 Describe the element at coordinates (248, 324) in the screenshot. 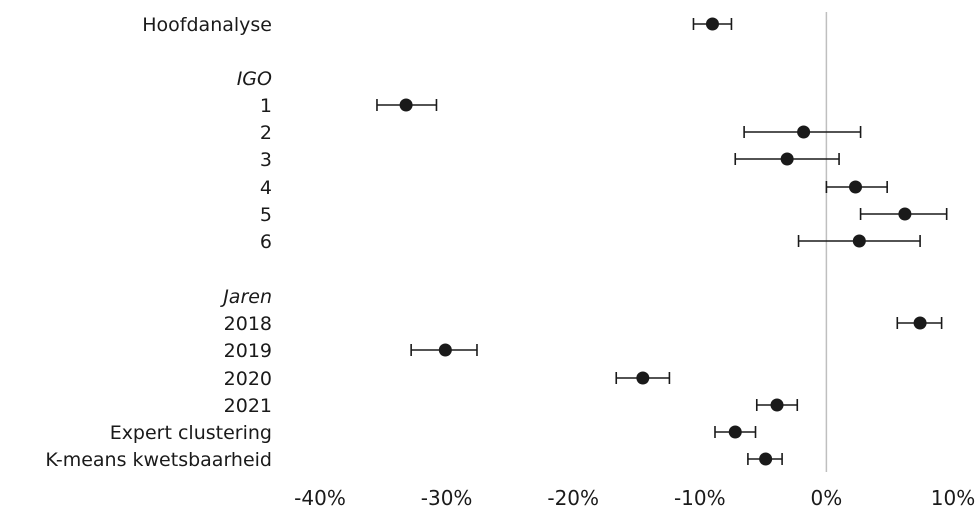

I see `row-label: 2018` at that location.